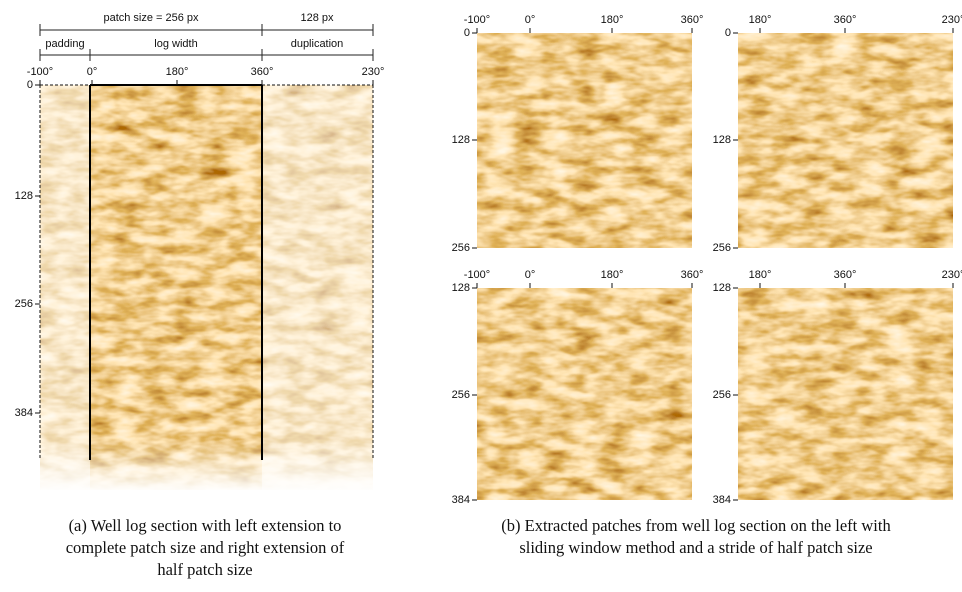 Image resolution: width=962 pixels, height=592 pixels. I want to click on section-label: log width, so click(175, 44).